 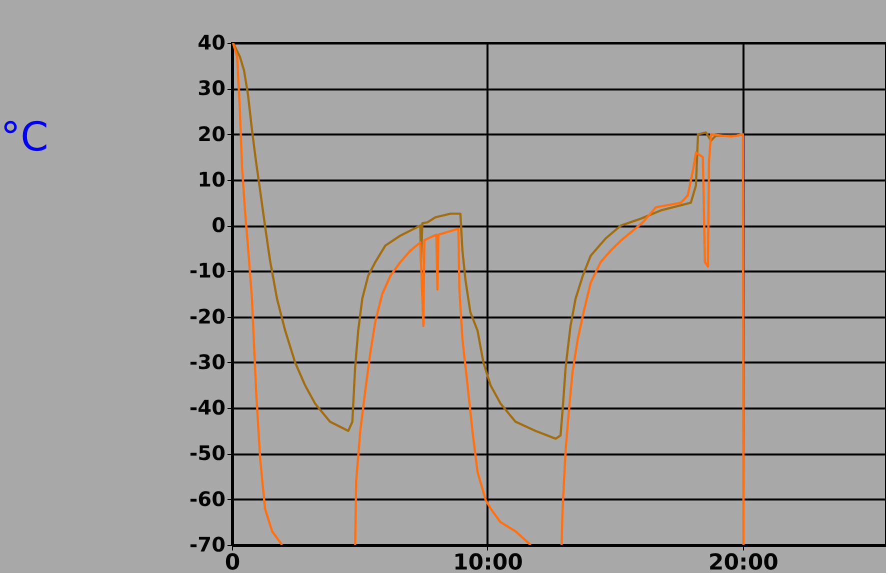 What do you see at coordinates (207, 498) in the screenshot?
I see `y-tick-label: -60` at bounding box center [207, 498].